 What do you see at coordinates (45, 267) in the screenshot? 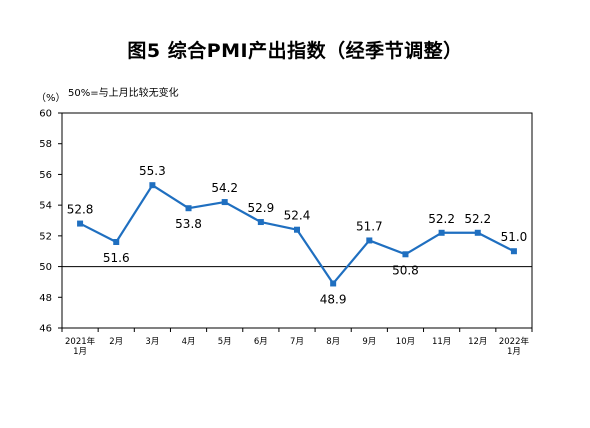
I see `y-tick-label: 50` at bounding box center [45, 267].